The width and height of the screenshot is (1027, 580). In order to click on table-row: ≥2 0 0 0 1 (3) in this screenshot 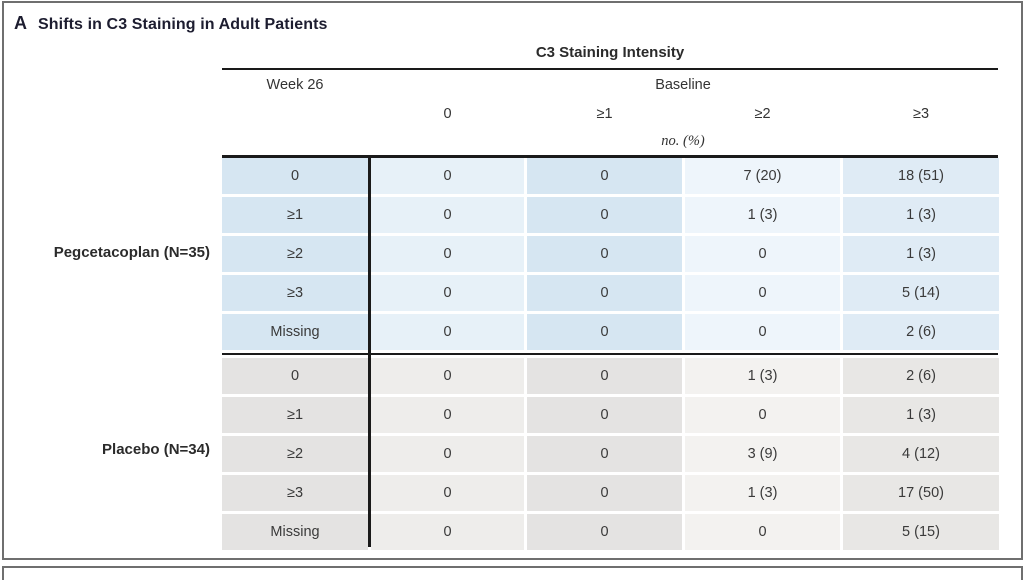, I will do `click(610, 253)`.